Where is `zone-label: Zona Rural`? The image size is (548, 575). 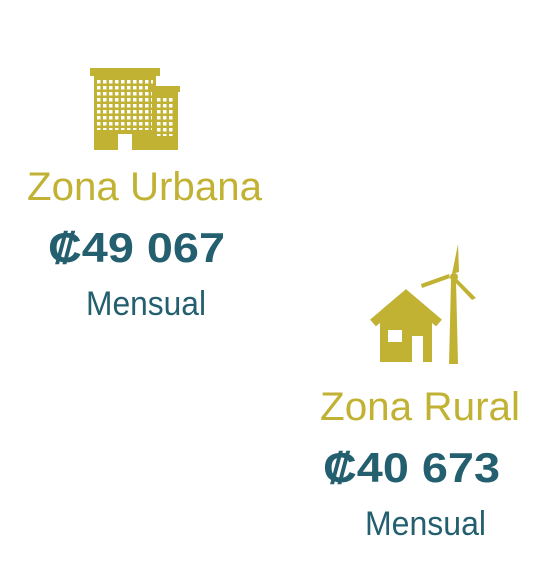
zone-label: Zona Rural is located at coordinates (420, 407).